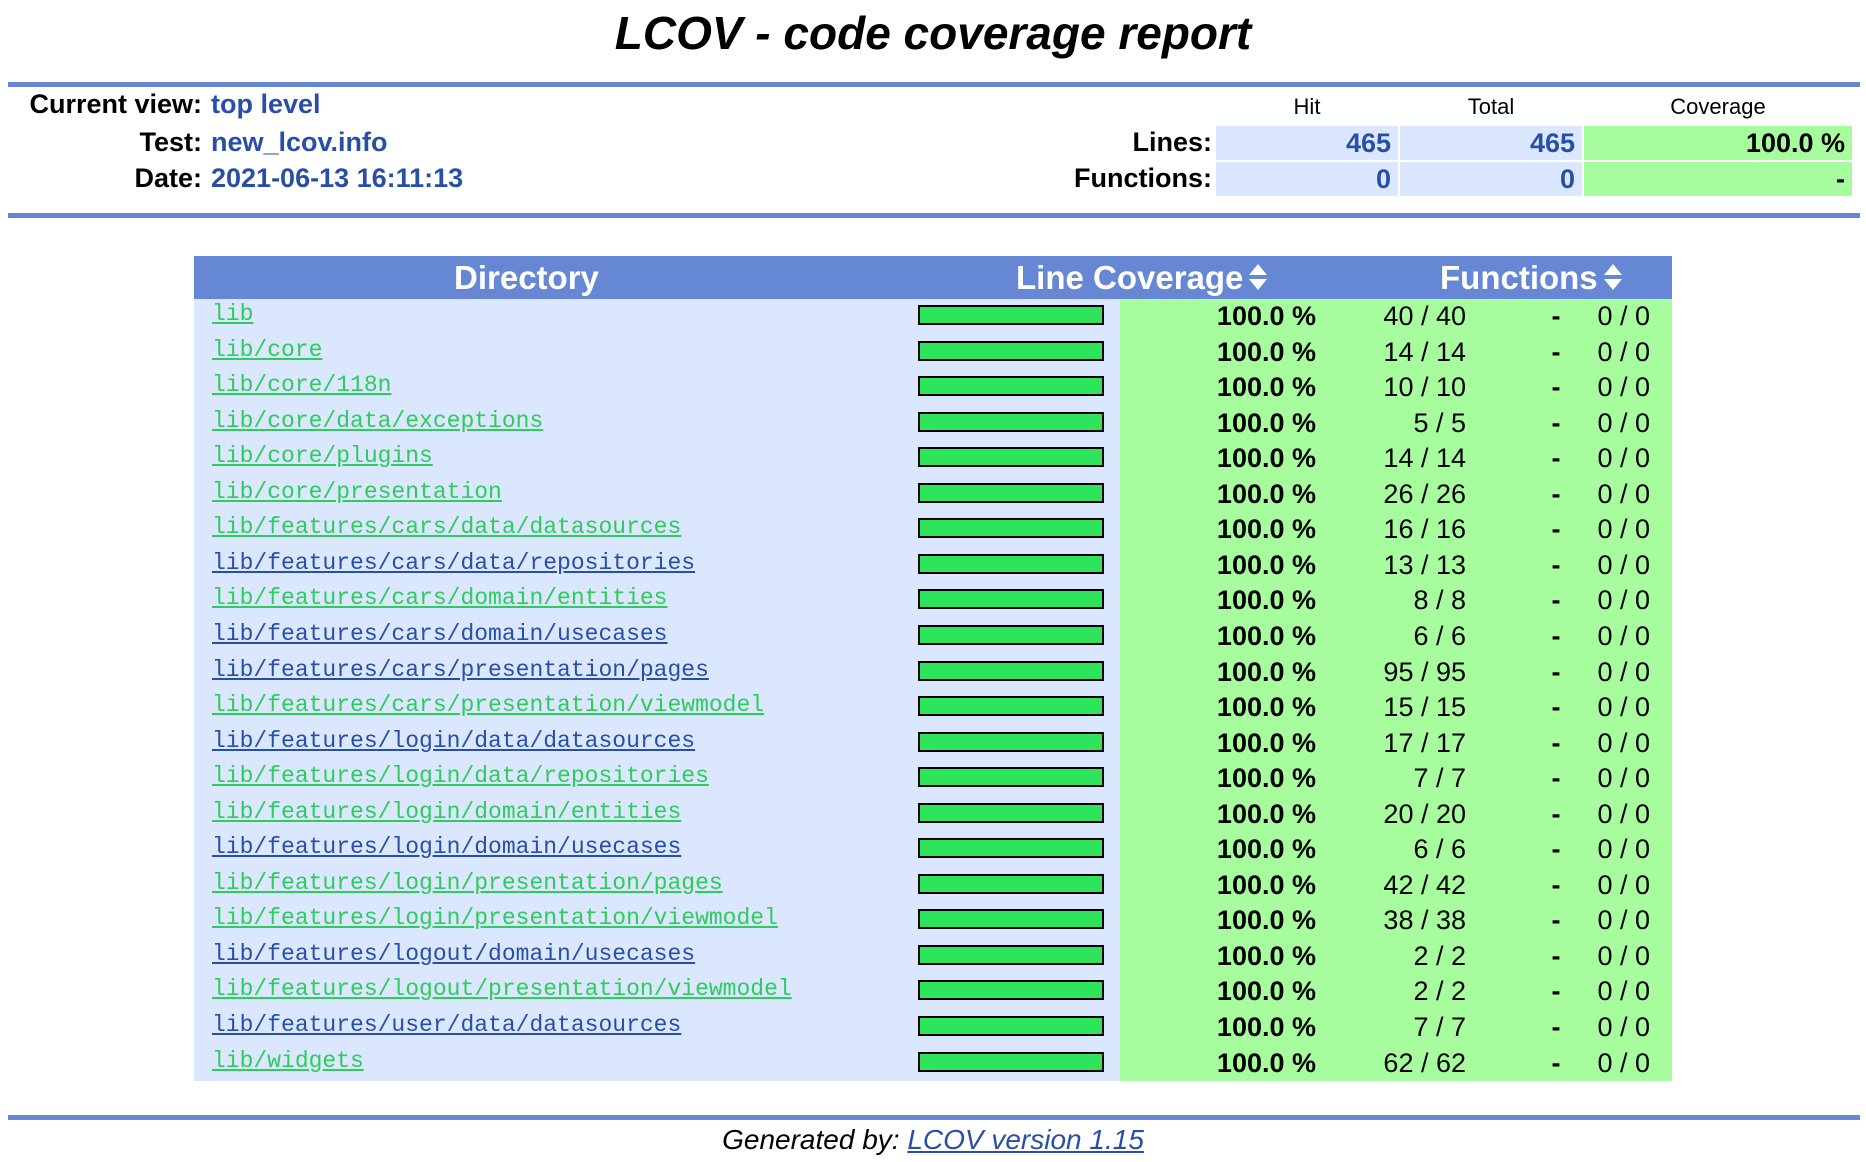 This screenshot has height=1162, width=1866. I want to click on line-coverage-label: Line Coverage, so click(1130, 277).